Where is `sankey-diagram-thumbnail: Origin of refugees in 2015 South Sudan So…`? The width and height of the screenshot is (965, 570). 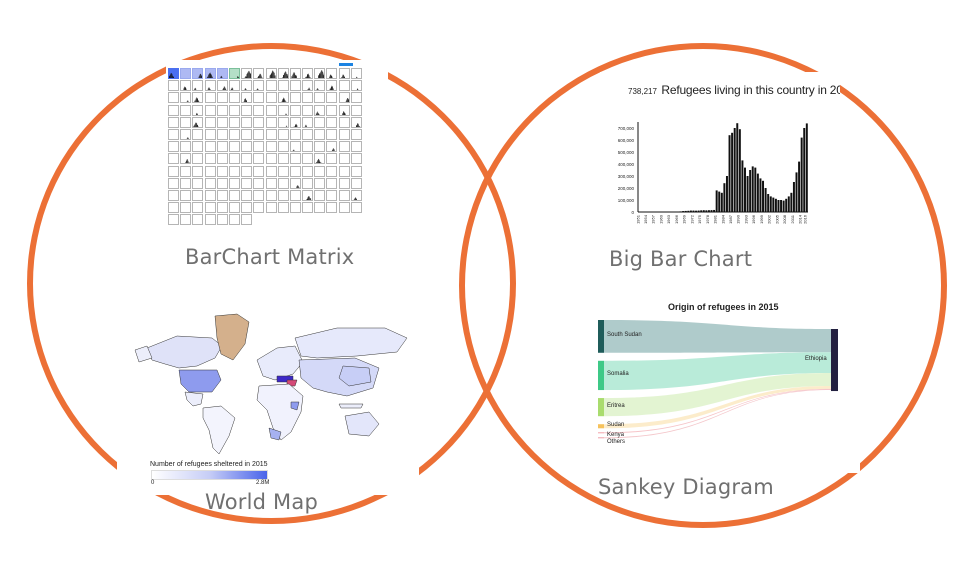 sankey-diagram-thumbnail: Origin of refugees in 2015 South Sudan So… is located at coordinates (727, 385).